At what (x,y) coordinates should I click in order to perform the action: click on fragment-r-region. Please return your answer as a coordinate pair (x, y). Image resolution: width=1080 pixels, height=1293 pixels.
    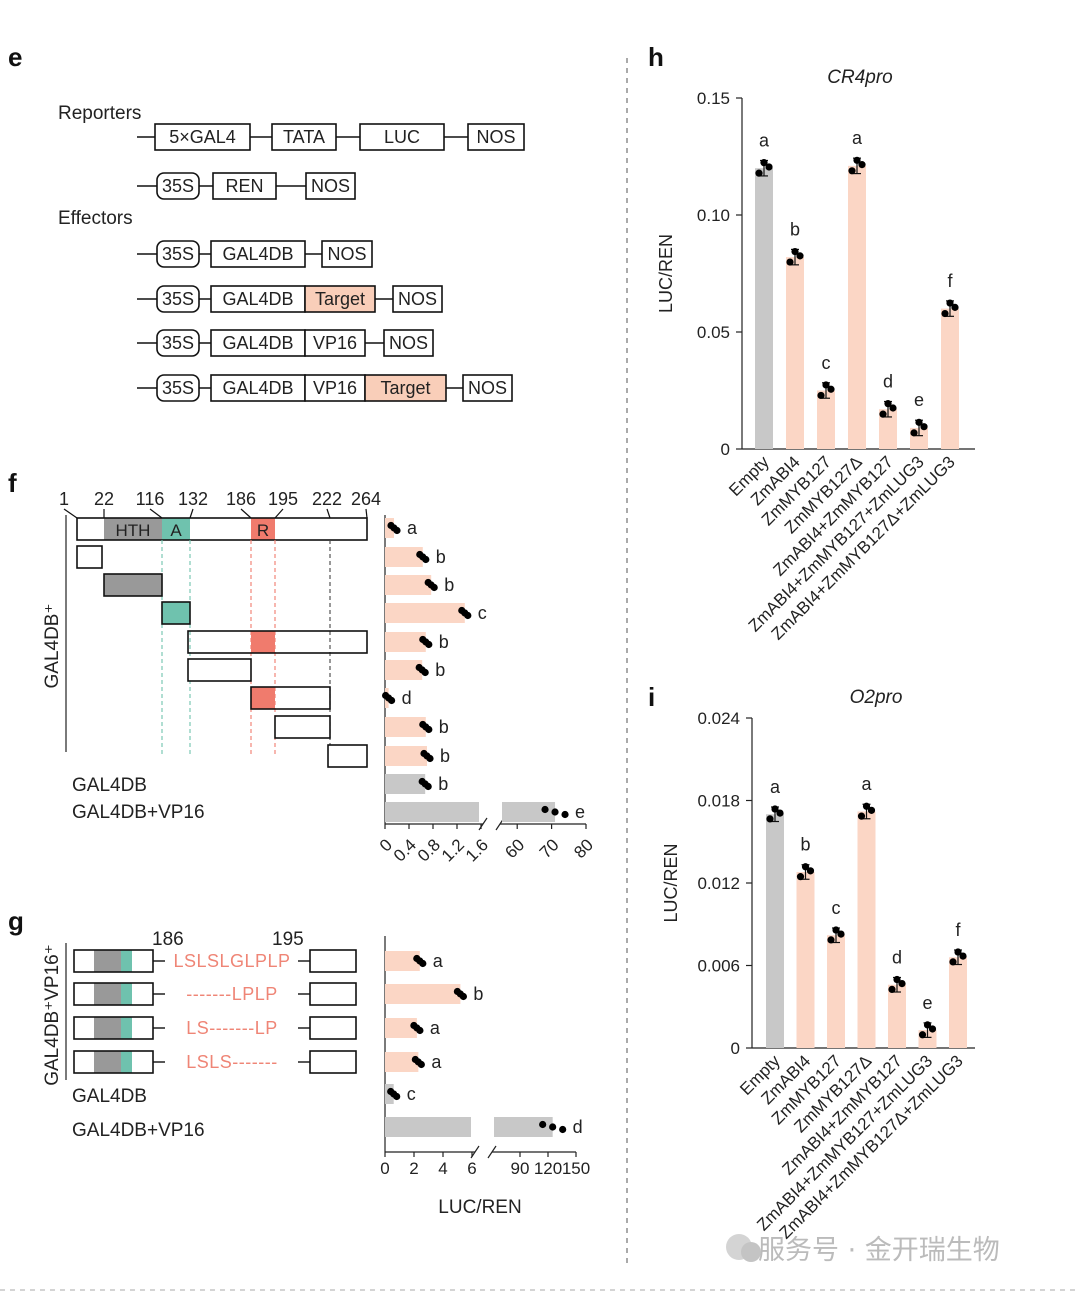
    Looking at the image, I should click on (263, 642).